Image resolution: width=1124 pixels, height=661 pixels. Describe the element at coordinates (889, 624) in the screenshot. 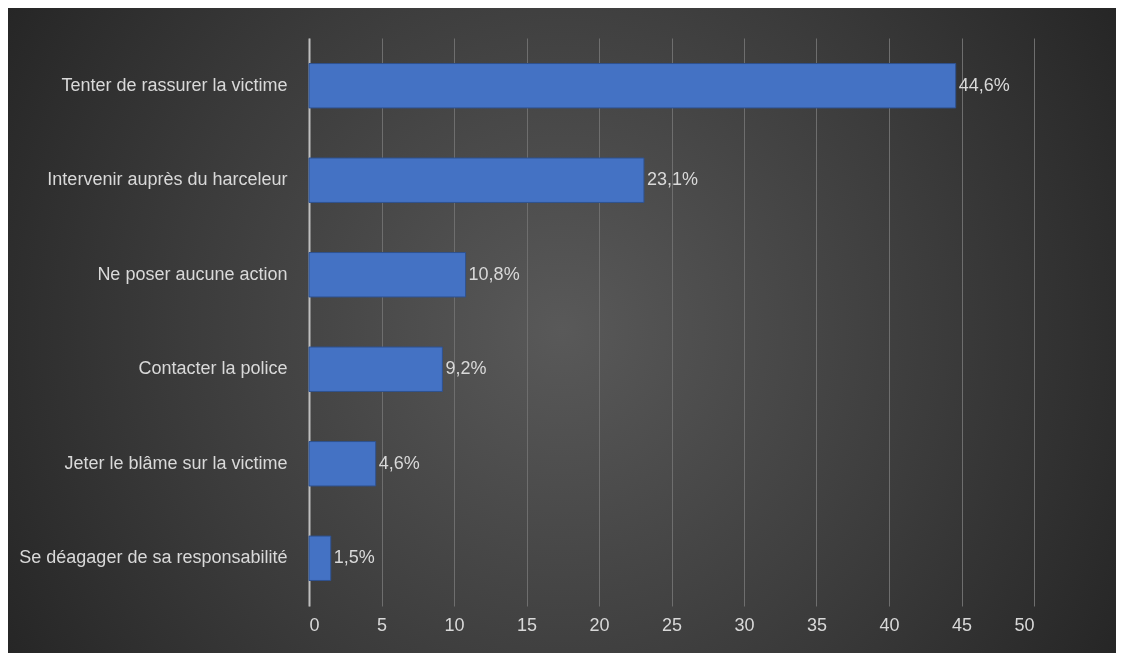

I see `x-tick-label: 40` at that location.